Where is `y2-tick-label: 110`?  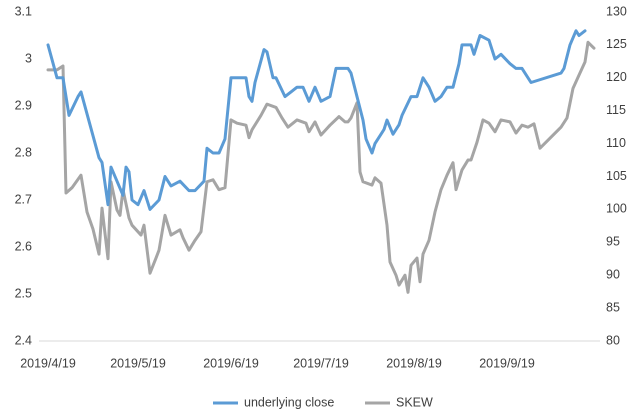
y2-tick-label: 110 is located at coordinates (616, 143).